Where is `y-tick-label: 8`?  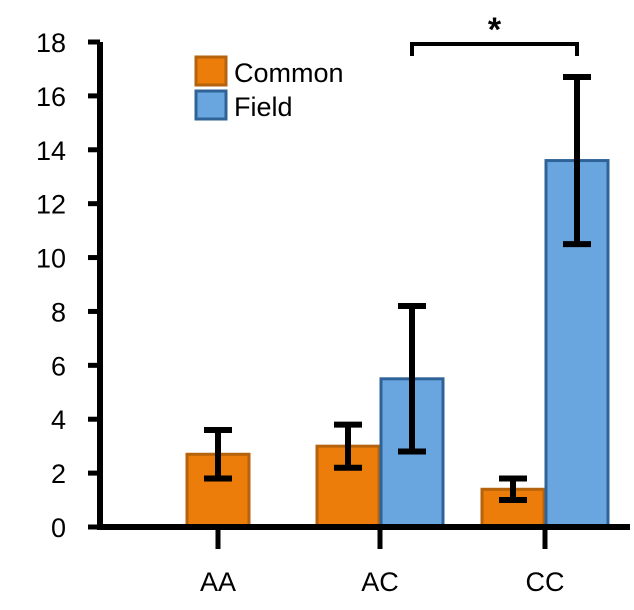 y-tick-label: 8 is located at coordinates (58, 312).